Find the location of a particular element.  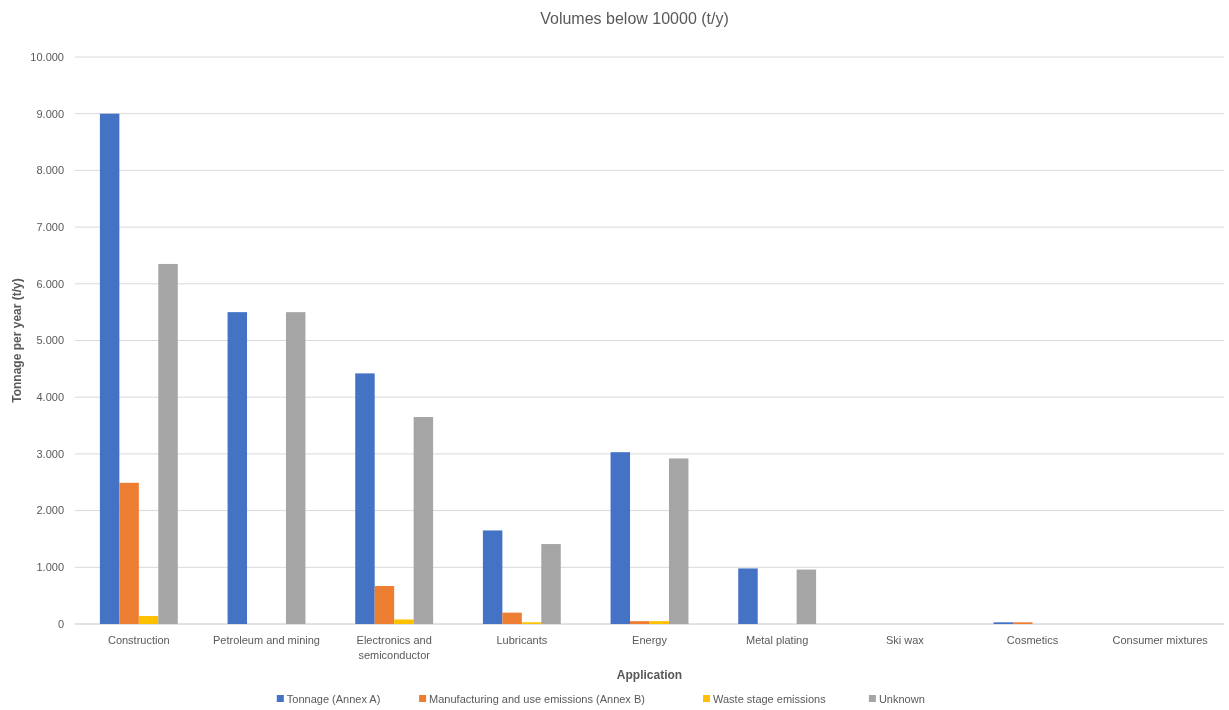

x-tick-label: Metal plating is located at coordinates (777, 640).